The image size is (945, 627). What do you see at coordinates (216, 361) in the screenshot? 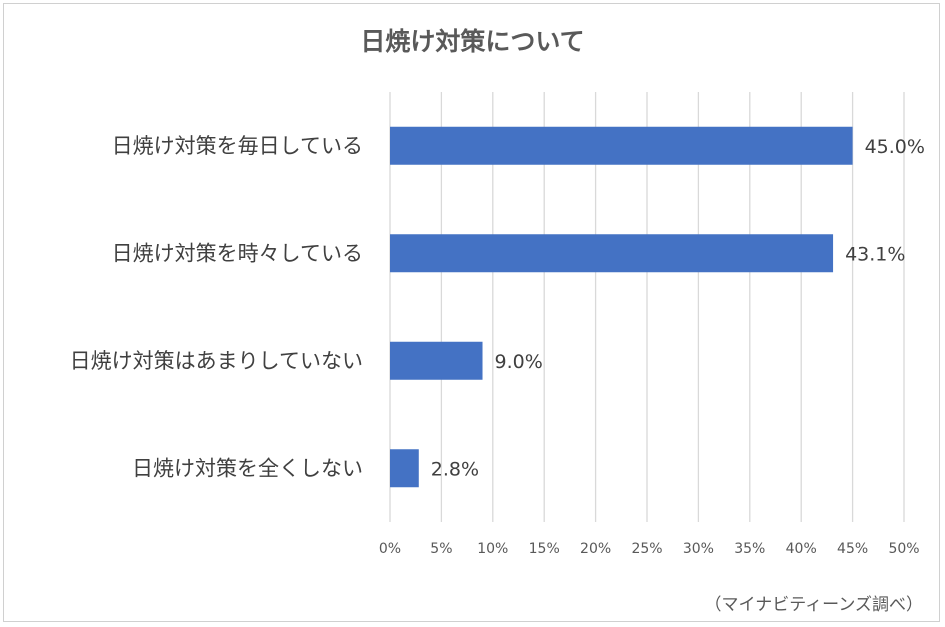
I see `category-label: 日焼け対策はあまりしていない` at bounding box center [216, 361].